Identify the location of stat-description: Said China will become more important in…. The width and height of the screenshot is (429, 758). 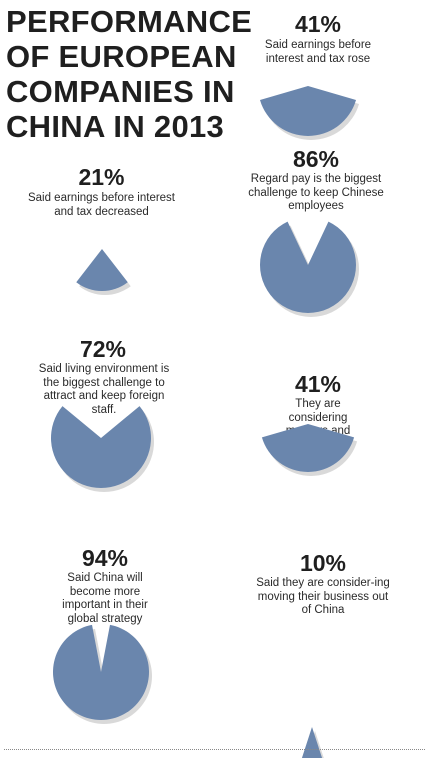
(105, 598).